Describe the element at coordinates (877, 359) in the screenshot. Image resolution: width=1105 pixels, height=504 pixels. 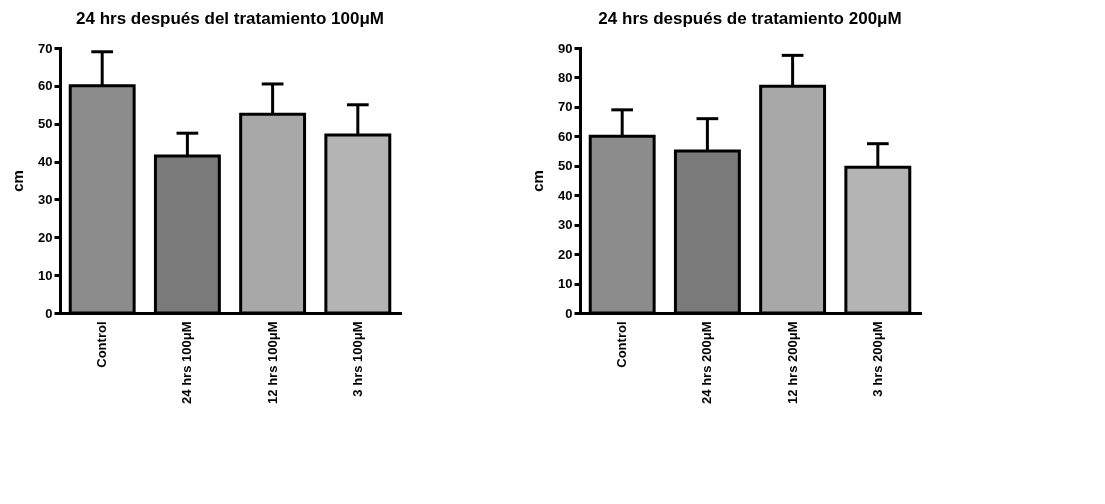
I see `x-tick-label: 3 hrs 200μM` at that location.